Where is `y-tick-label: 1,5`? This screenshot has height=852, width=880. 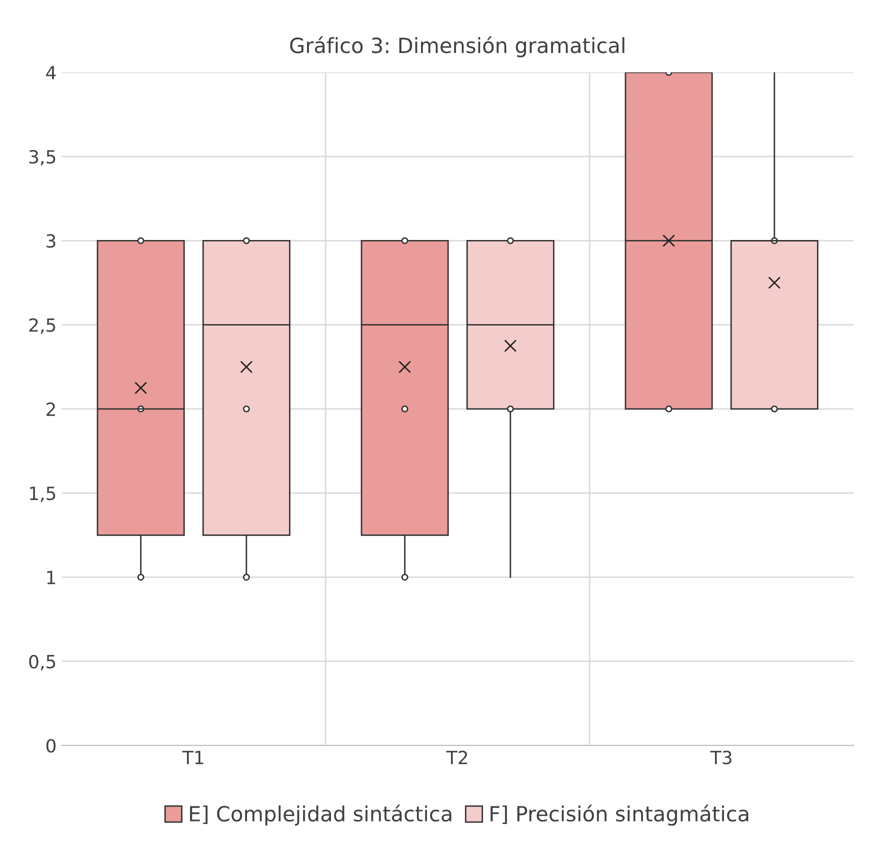 y-tick-label: 1,5 is located at coordinates (43, 494).